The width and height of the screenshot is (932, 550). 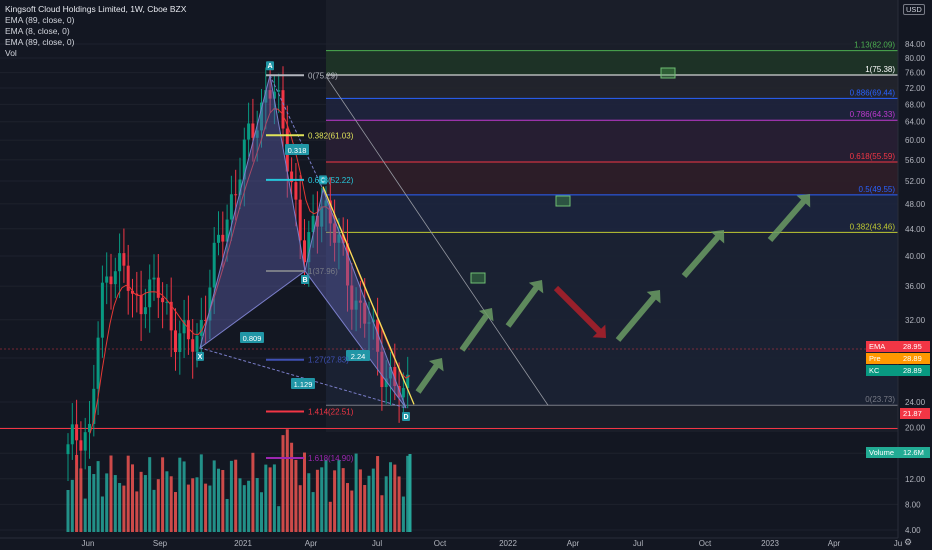 What do you see at coordinates (377, 543) in the screenshot?
I see `time-tick-4: Jul` at bounding box center [377, 543].